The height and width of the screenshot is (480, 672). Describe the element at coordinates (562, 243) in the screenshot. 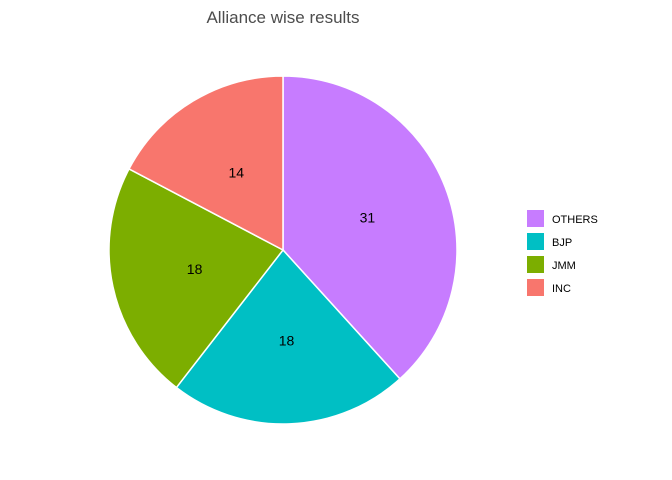

I see `legend-label: BJP` at that location.